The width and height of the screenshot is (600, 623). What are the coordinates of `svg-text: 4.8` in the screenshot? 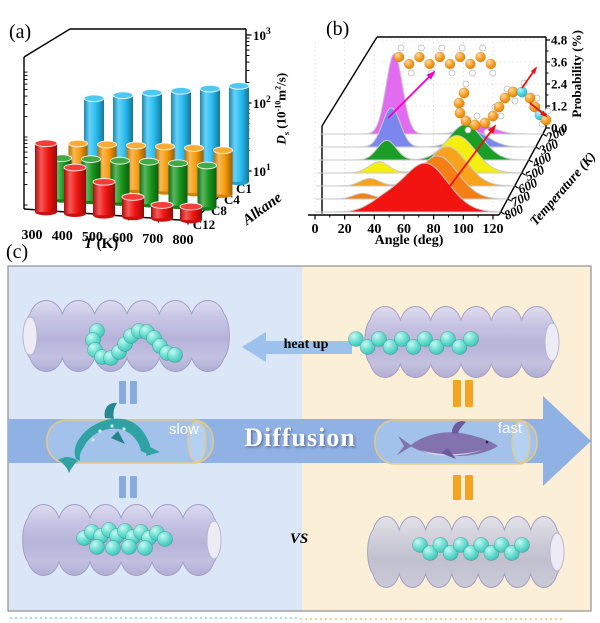 It's located at (559, 40).